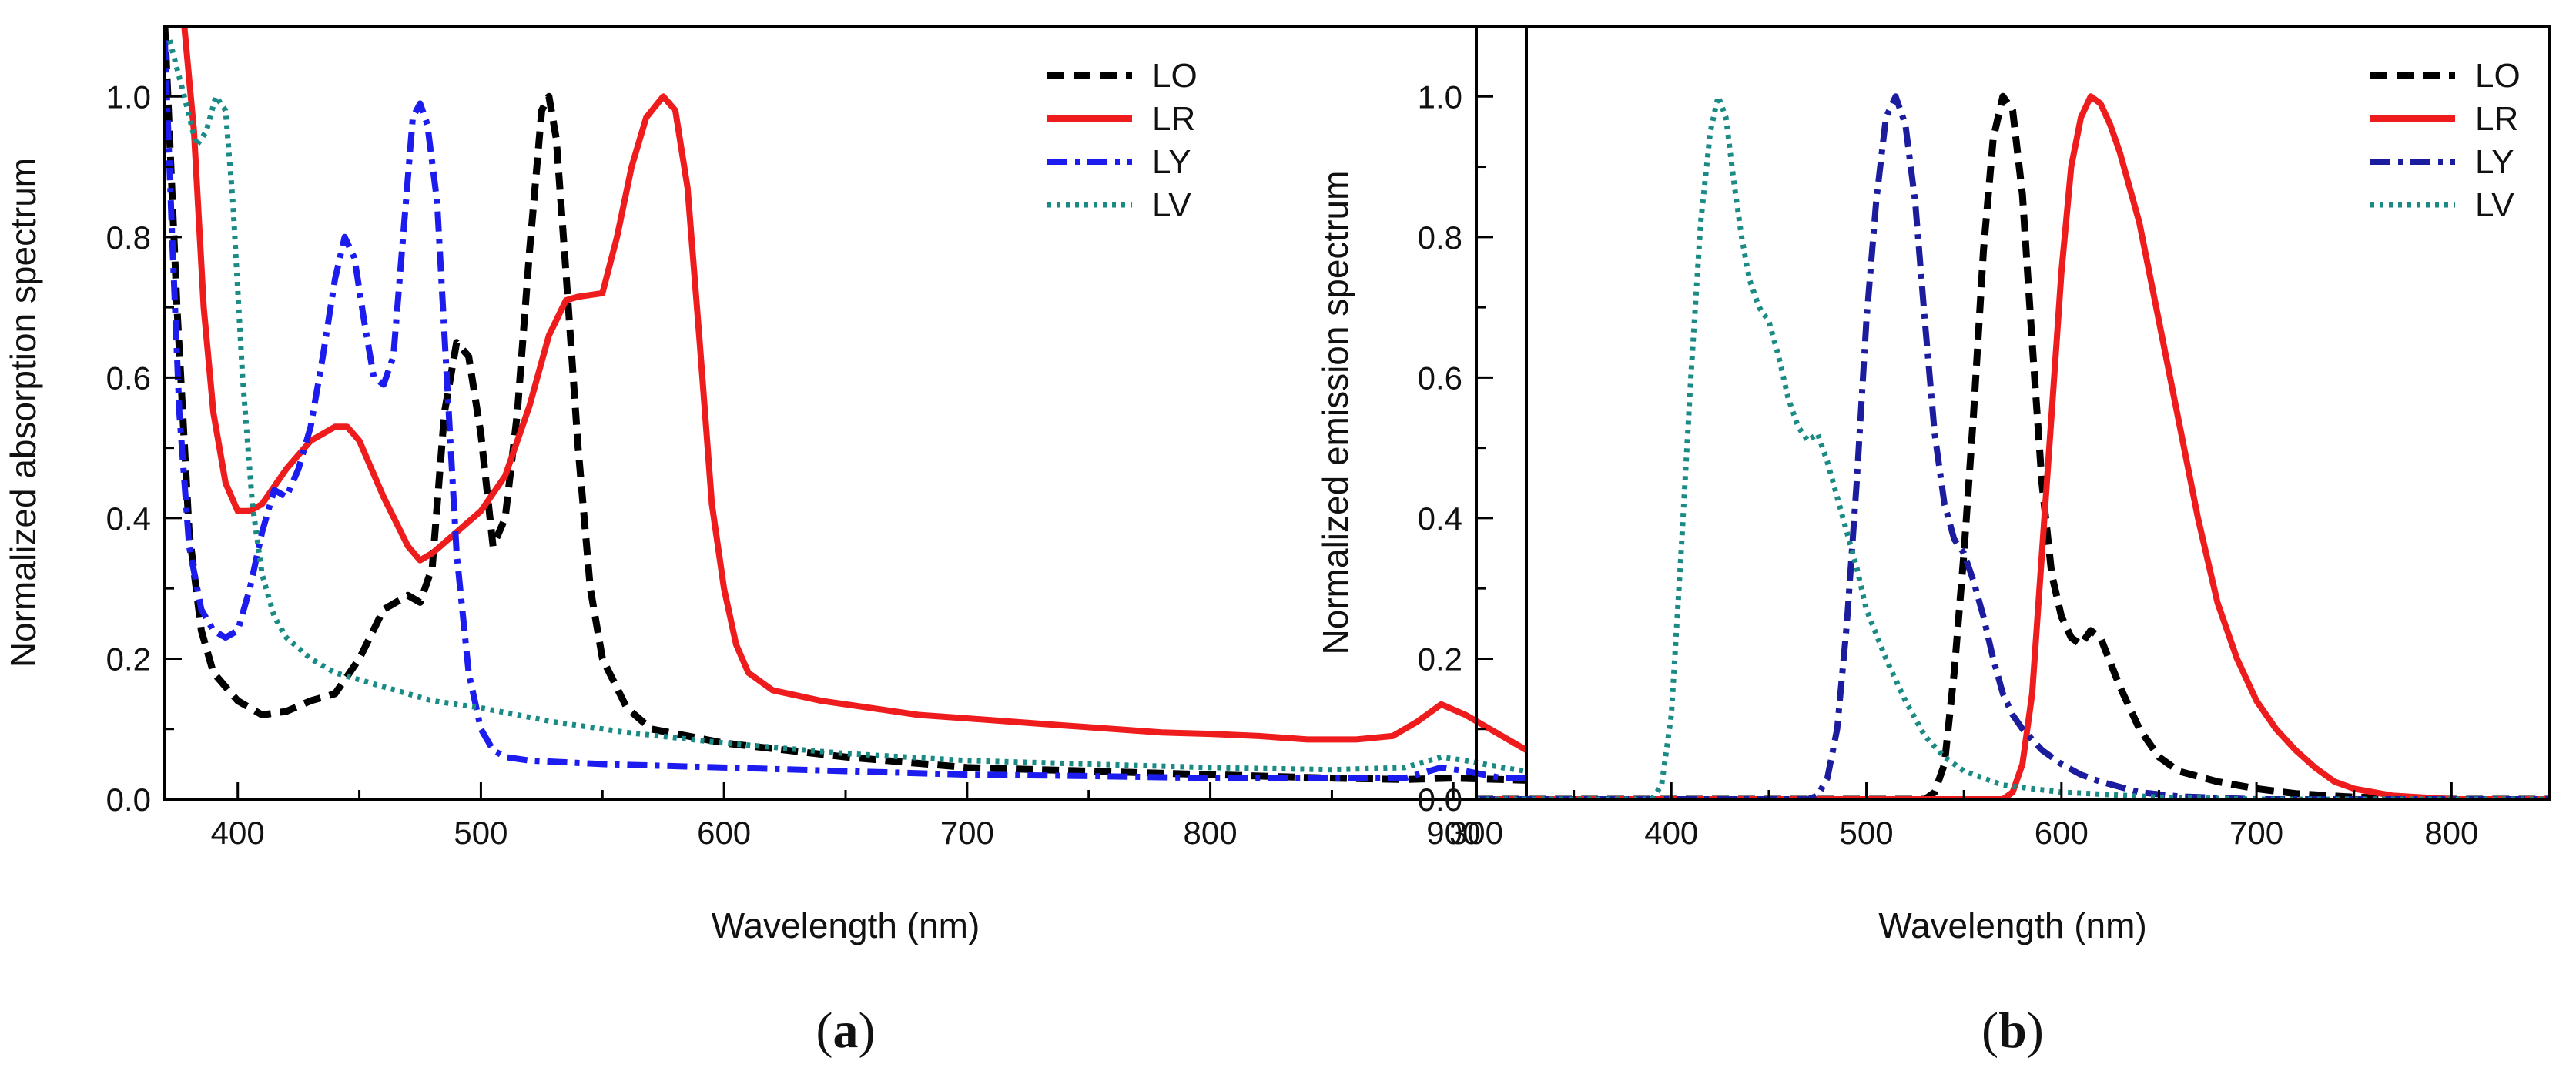 The height and width of the screenshot is (1081, 2576). I want to click on panel-label: (a), so click(846, 1030).